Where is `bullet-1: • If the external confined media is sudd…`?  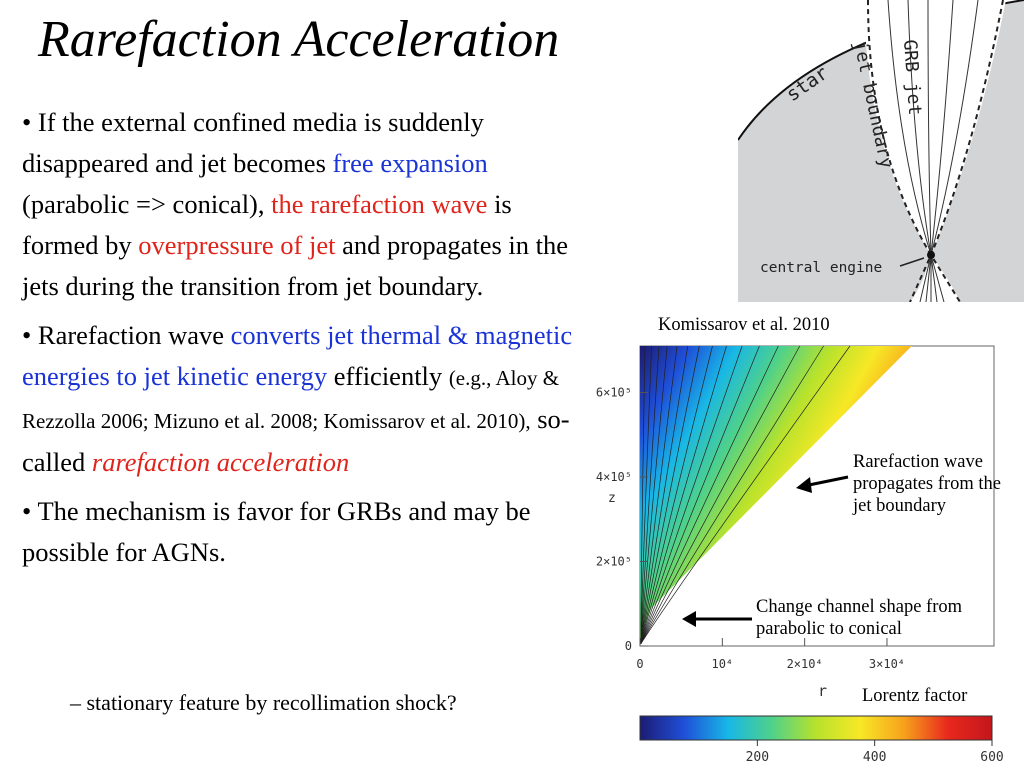 bullet-1: • If the external confined media is sudd… is located at coordinates (299, 204).